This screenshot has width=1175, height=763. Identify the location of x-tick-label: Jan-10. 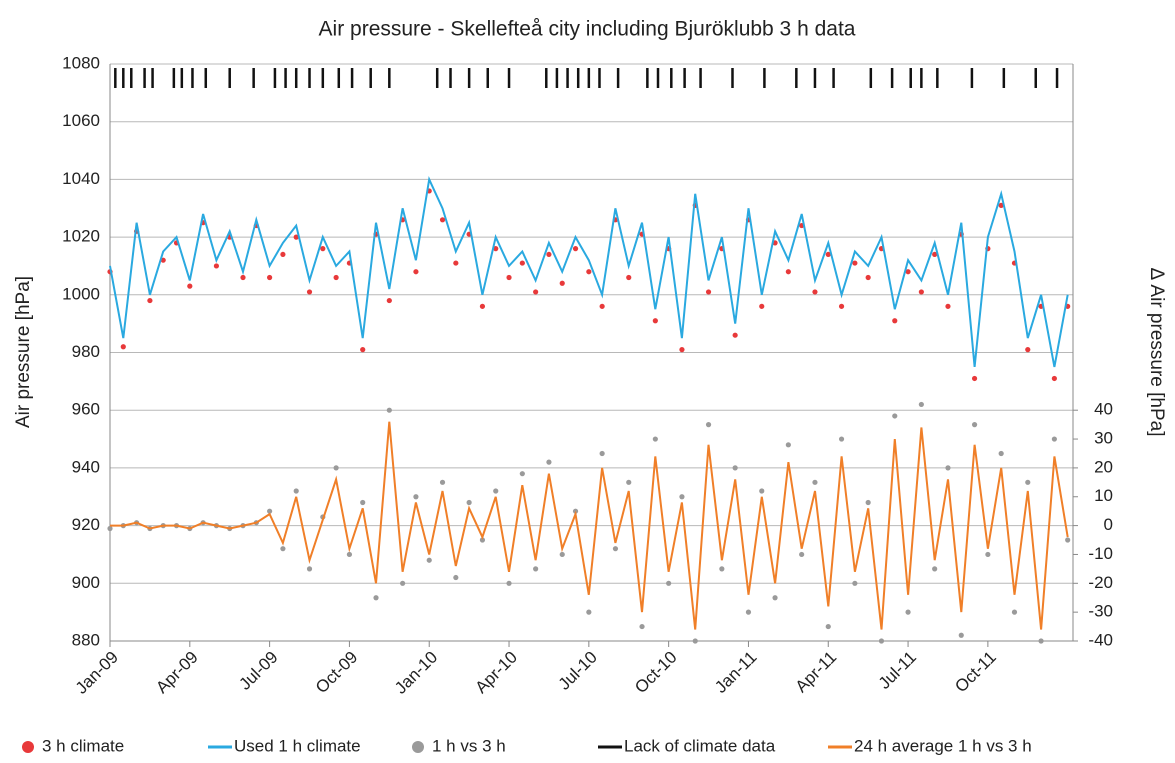
(416, 673).